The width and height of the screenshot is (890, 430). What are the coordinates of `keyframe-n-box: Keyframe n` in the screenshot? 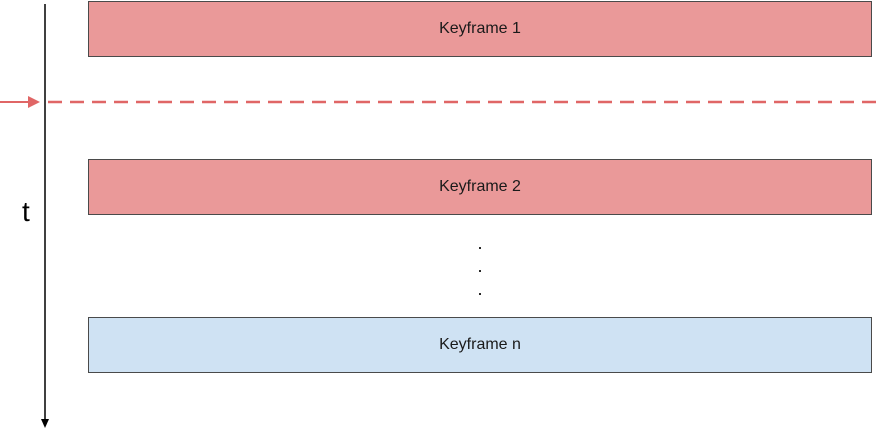 It's located at (480, 345).